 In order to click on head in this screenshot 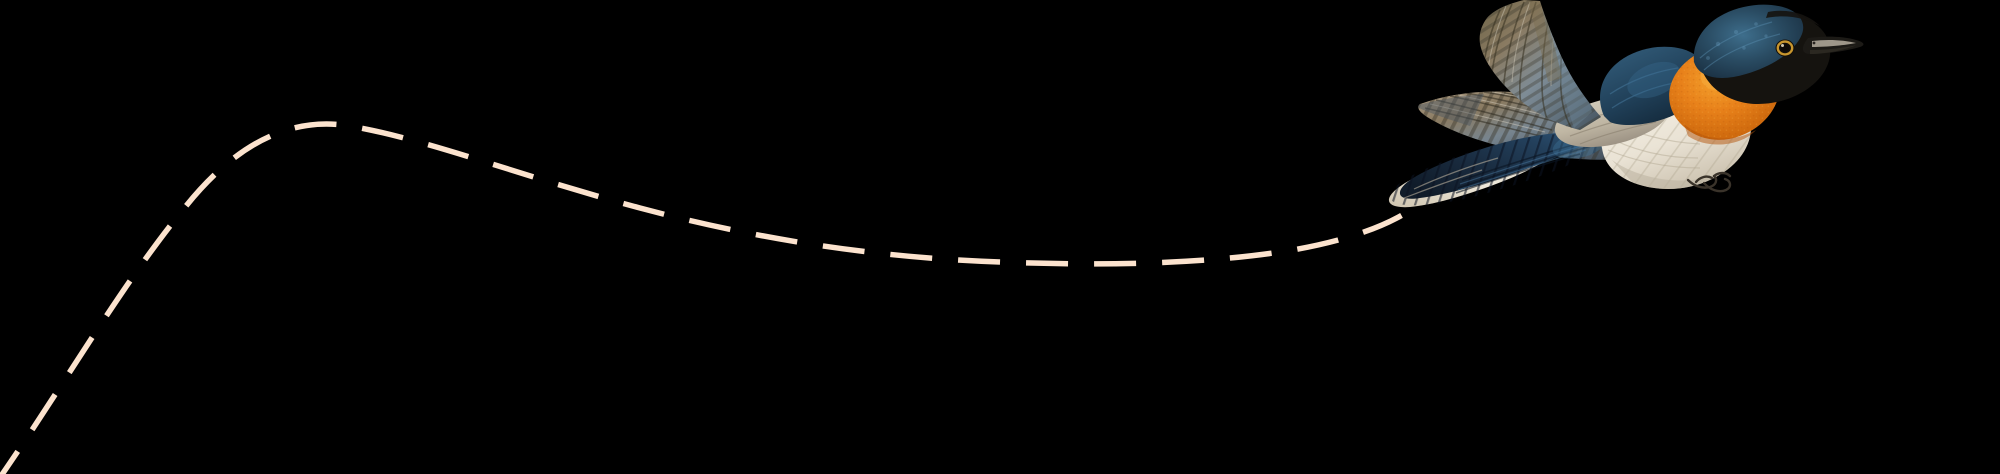, I will do `click(1762, 54)`.